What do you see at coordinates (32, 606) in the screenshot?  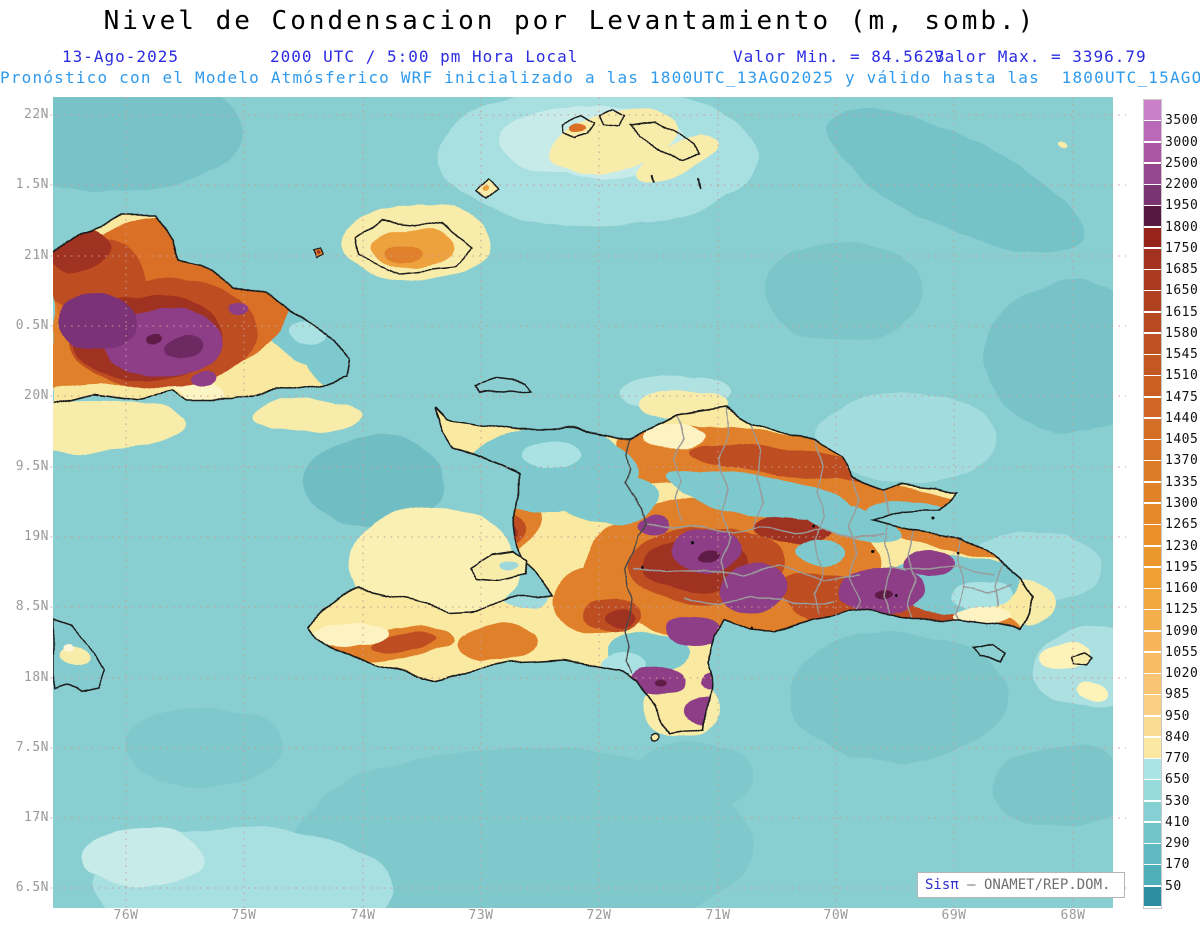 I see `lat-label-8.5N: 8.5N` at bounding box center [32, 606].